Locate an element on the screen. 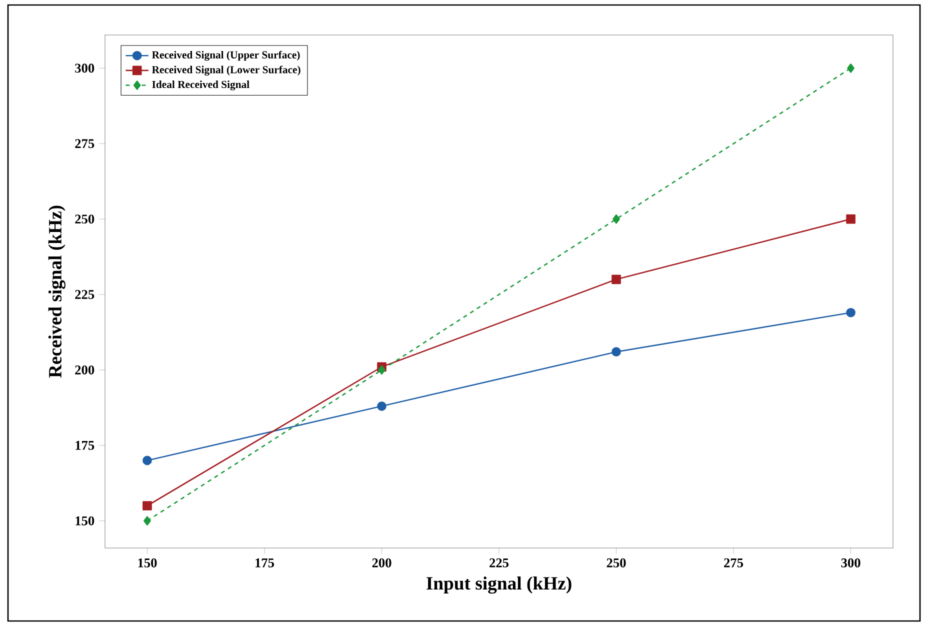  y-tick-label: 200 is located at coordinates (84, 369).